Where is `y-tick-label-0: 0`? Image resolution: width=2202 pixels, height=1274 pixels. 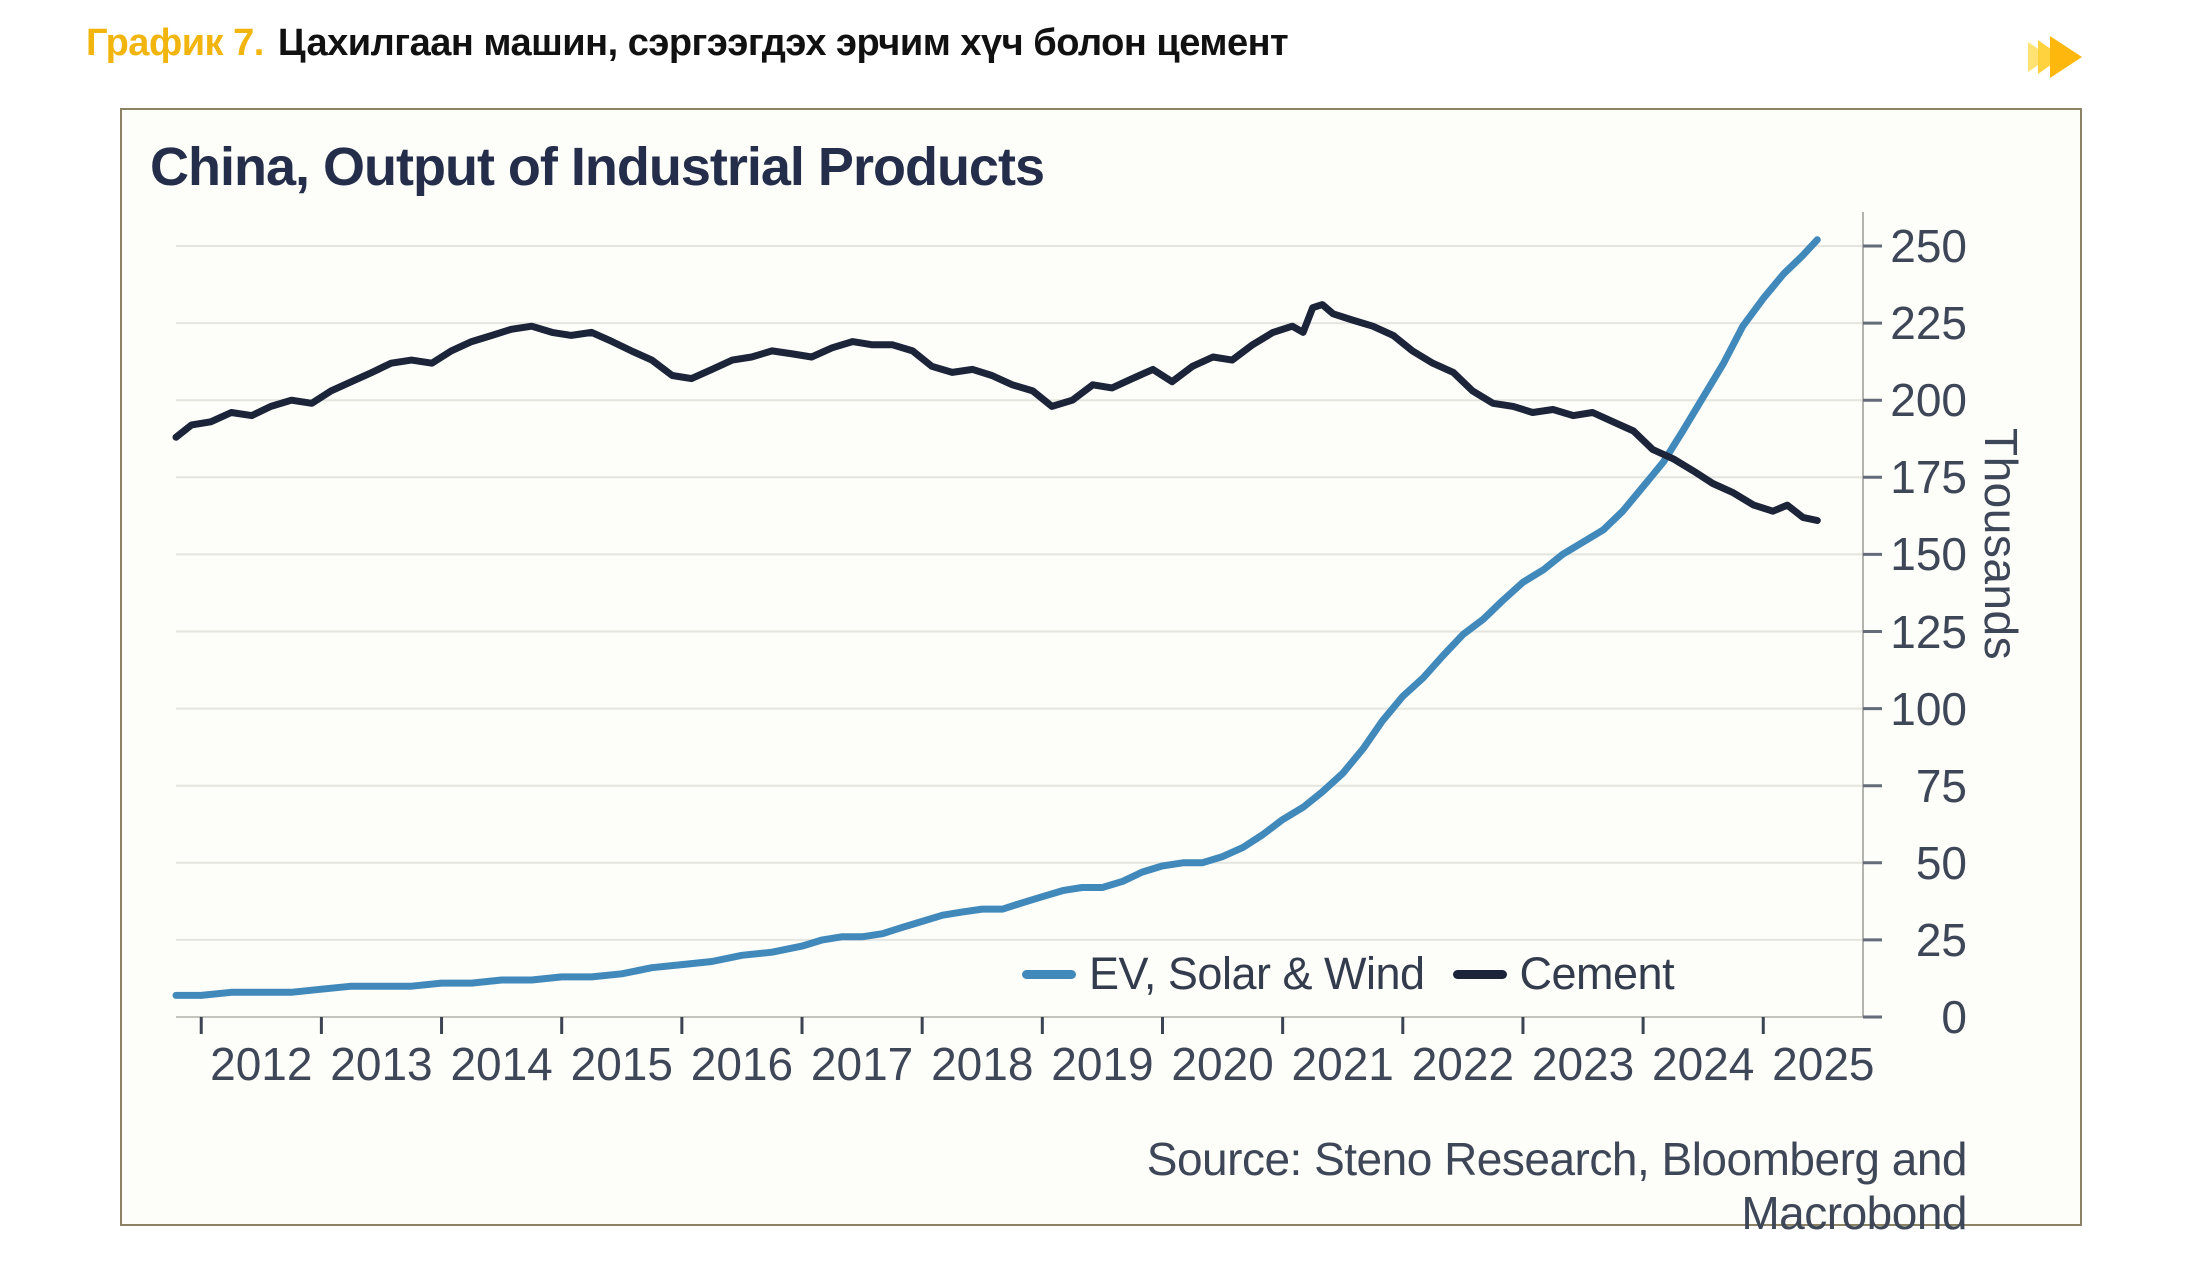 y-tick-label-0: 0 is located at coordinates (1954, 1017).